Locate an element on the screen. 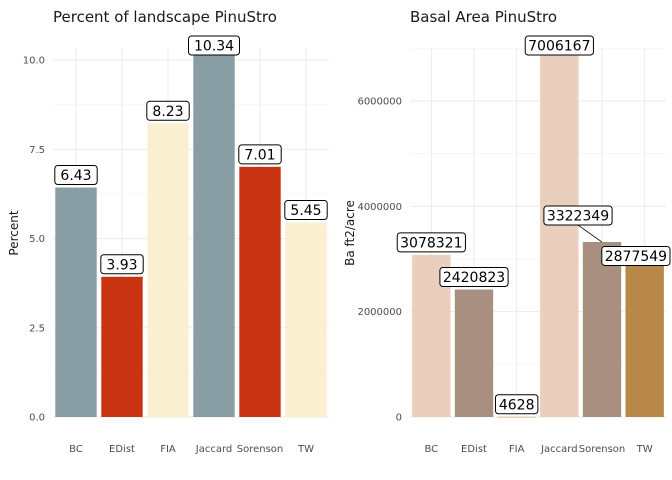  data-label-text: 4628 is located at coordinates (517, 405).